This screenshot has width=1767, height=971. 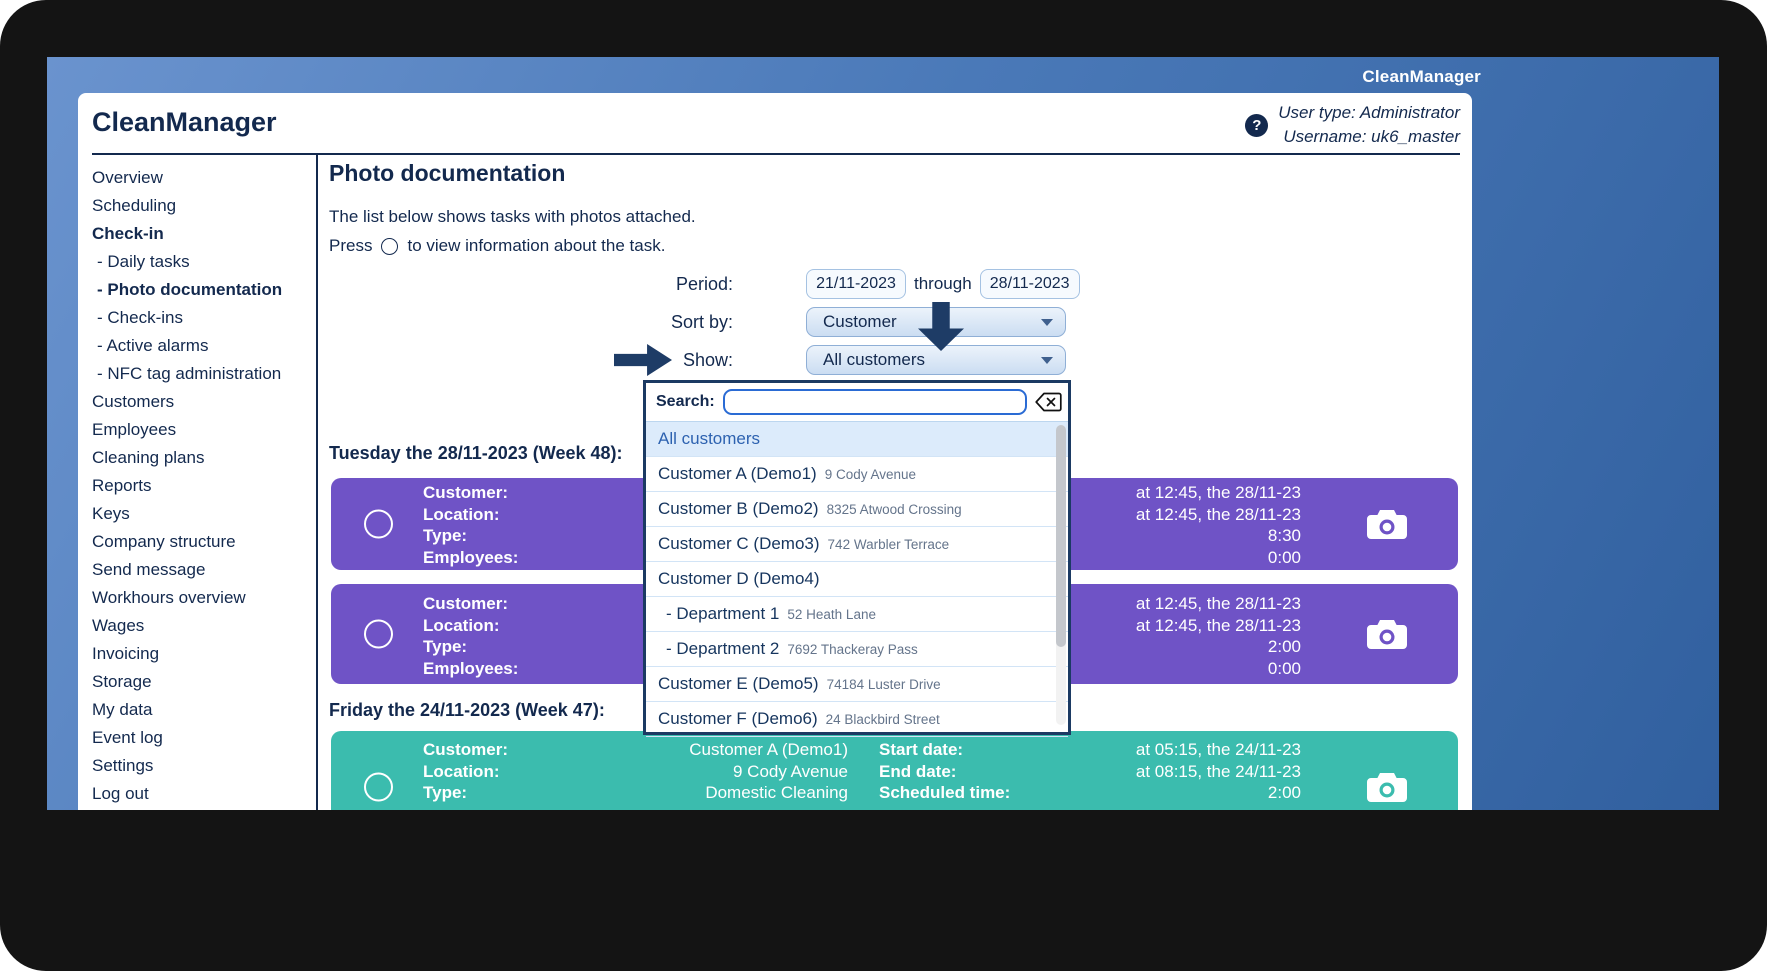 I want to click on dropdown-scrollbar, so click(x=1061, y=575).